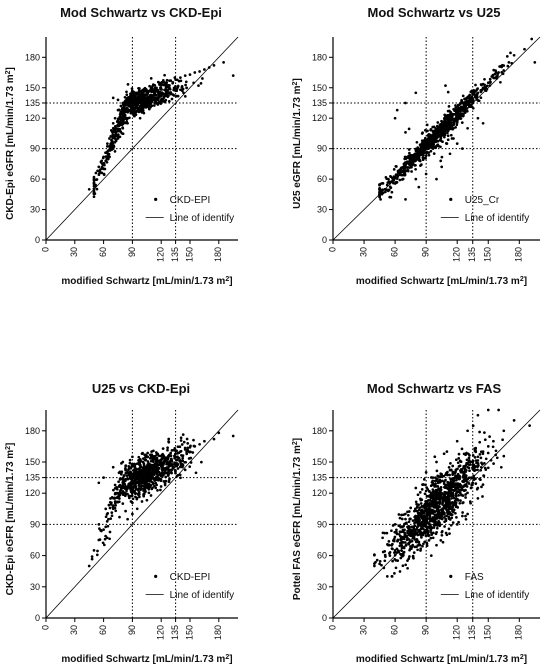  I want to click on data-points, so click(161, 499).